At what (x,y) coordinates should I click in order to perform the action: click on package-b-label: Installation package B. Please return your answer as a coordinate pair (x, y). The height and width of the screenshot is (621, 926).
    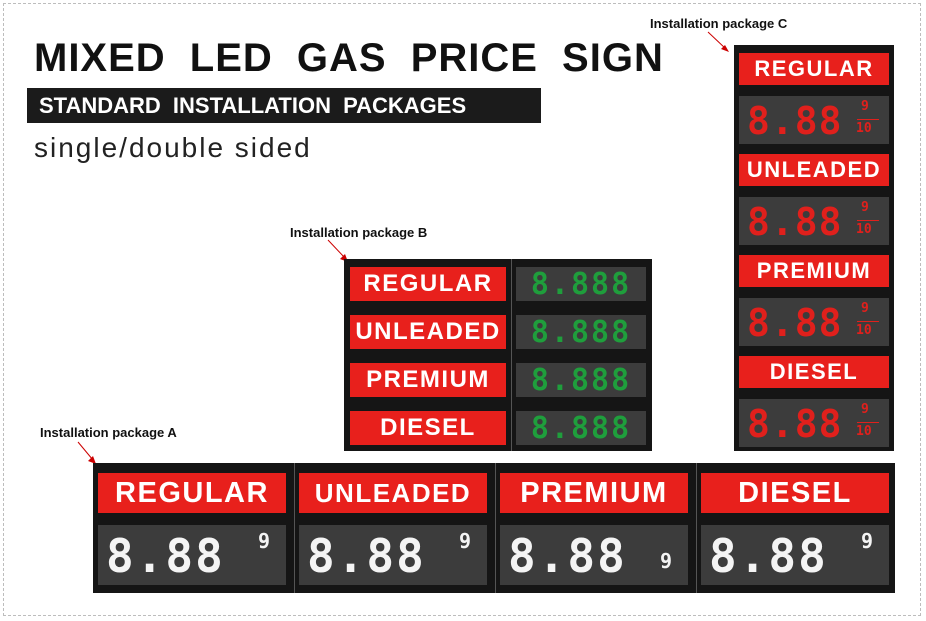
    Looking at the image, I should click on (359, 232).